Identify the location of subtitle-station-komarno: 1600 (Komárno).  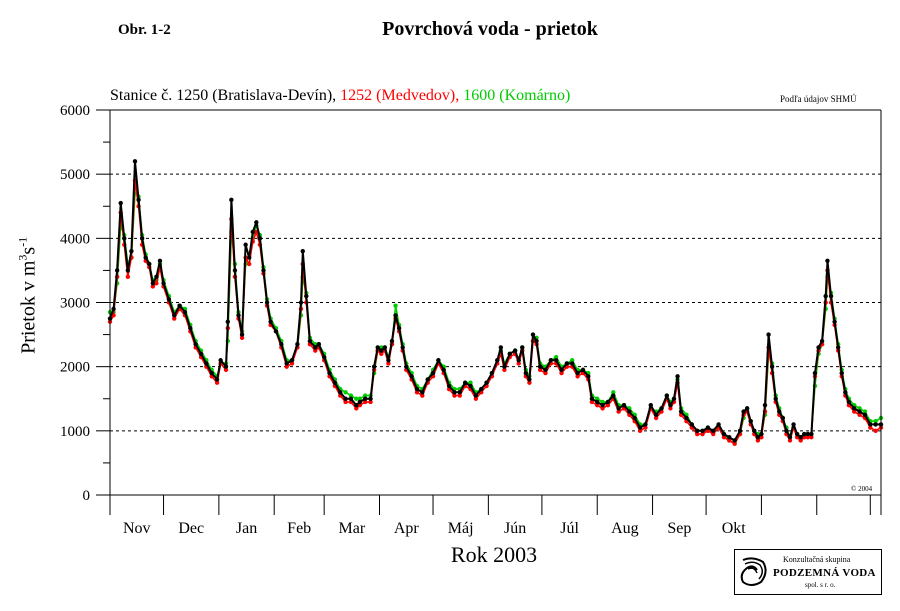
(517, 95).